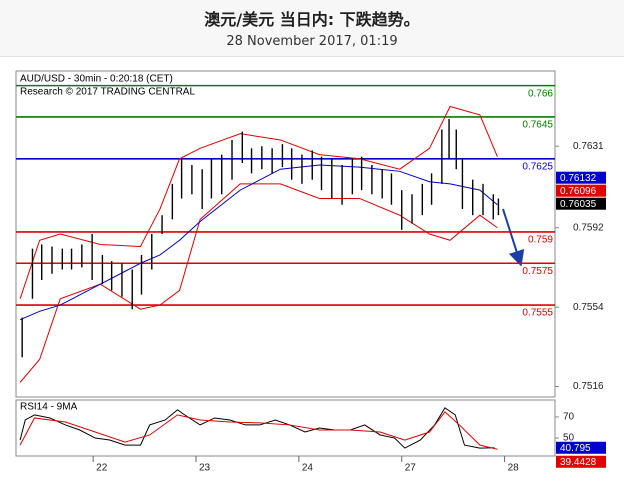 Image resolution: width=624 pixels, height=482 pixels. What do you see at coordinates (569, 438) in the screenshot?
I see `y-tick-label: 50` at bounding box center [569, 438].